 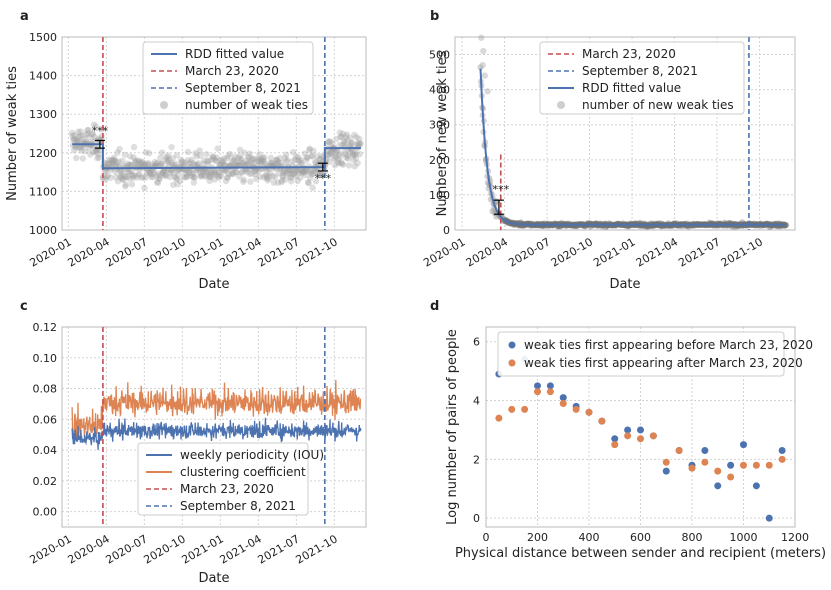 I want to click on x-tick-label: 2020-07, so click(x=127, y=549).